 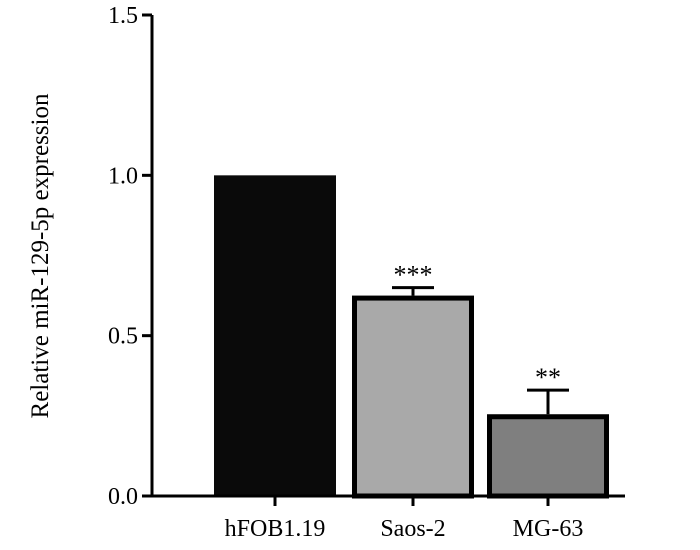 What do you see at coordinates (548, 377) in the screenshot?
I see `significance-label: **` at bounding box center [548, 377].